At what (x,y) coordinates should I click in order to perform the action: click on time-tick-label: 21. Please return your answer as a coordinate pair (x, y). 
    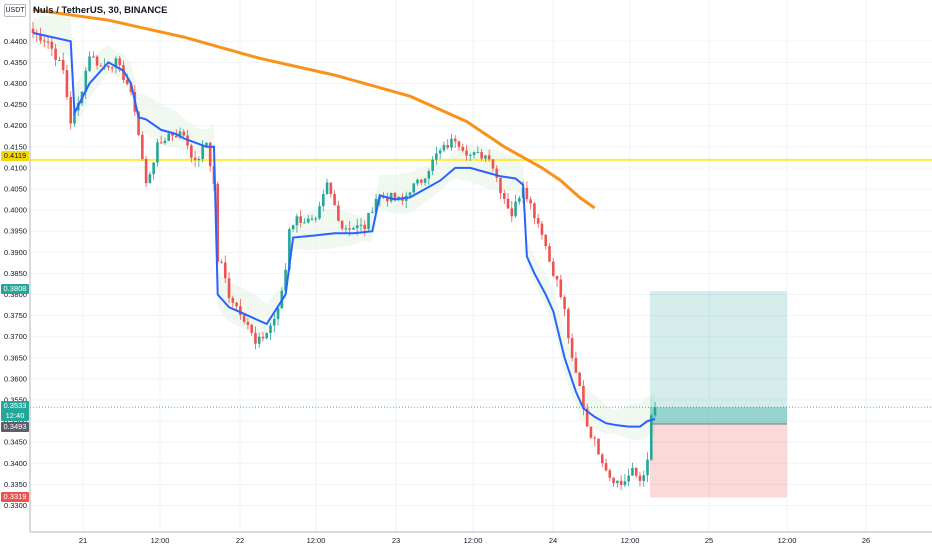
    Looking at the image, I should click on (83, 540).